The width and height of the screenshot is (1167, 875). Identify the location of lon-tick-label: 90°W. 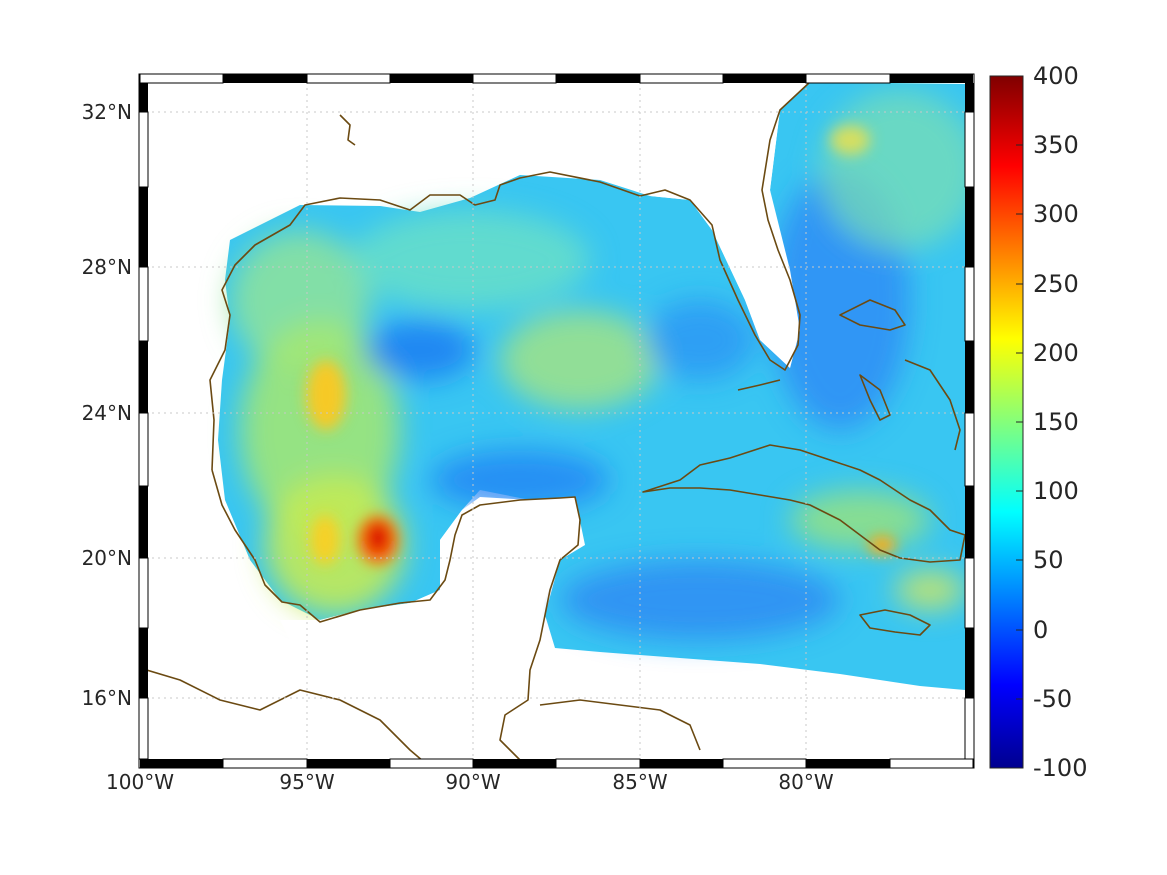
(472, 782).